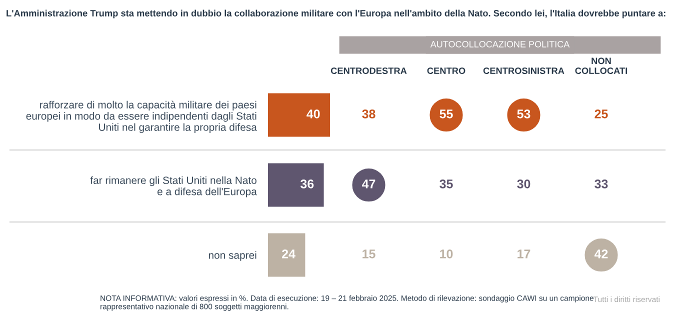 This screenshot has width=680, height=321. I want to click on data-label: 53, so click(523, 114).